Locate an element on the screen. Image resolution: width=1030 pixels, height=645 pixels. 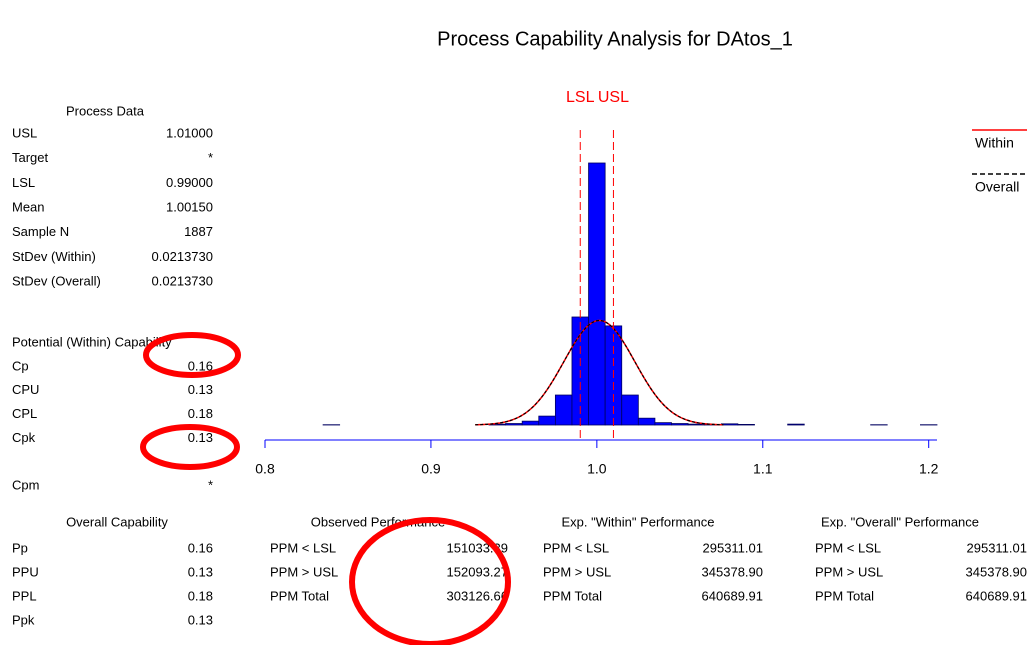
table-heading: Exp. "Overall" Performance is located at coordinates (900, 521).